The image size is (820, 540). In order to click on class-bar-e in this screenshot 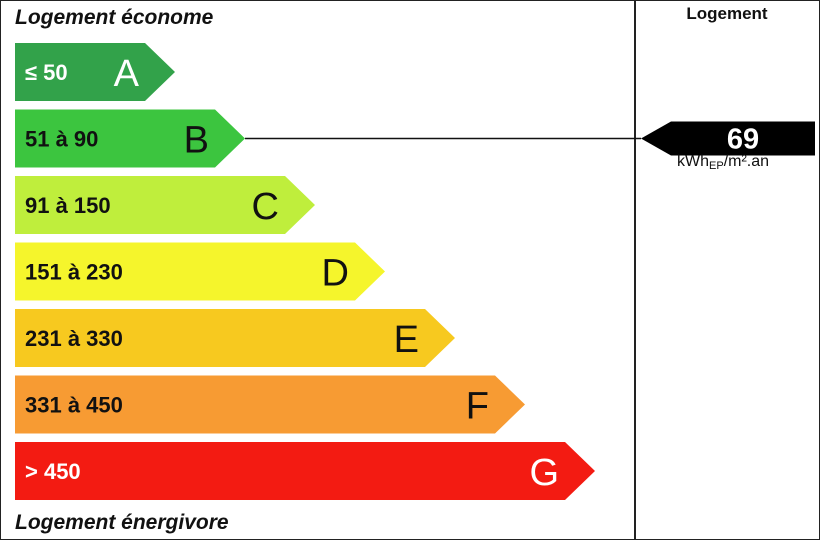, I will do `click(235, 338)`.